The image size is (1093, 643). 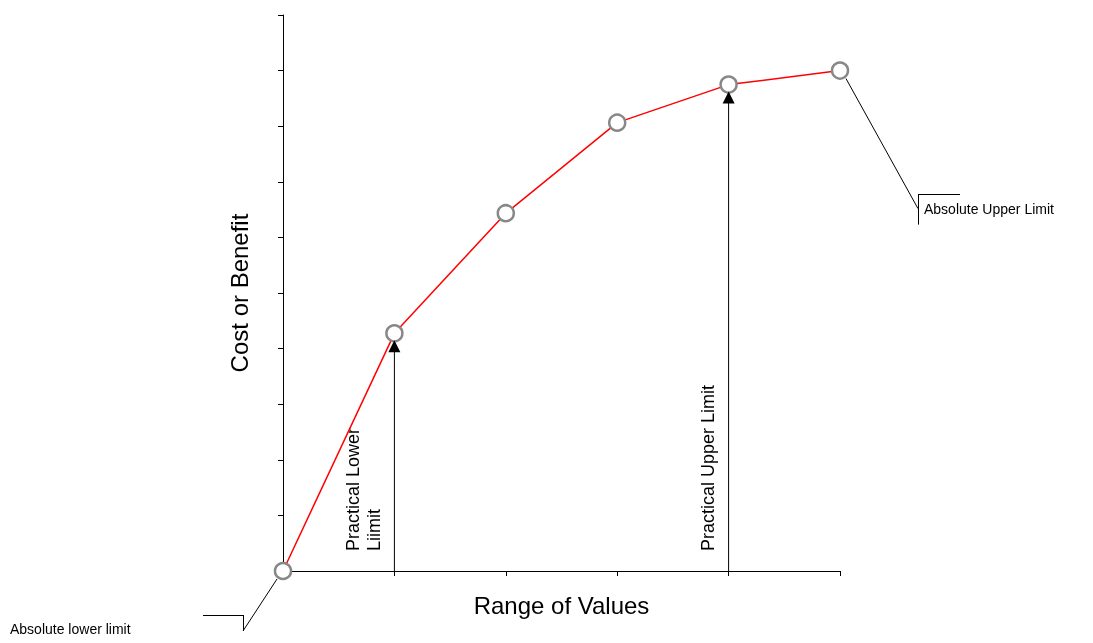 I want to click on annotation: Practical Lower Liimit, so click(x=363, y=486).